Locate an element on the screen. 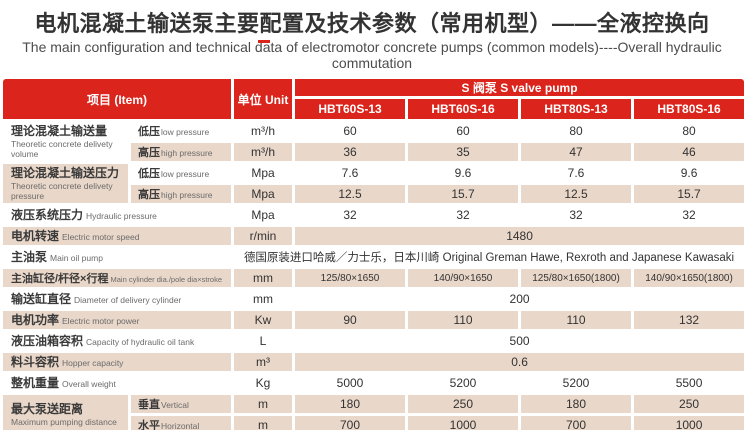 This screenshot has width=744, height=430. value-cell-span: 0.6 is located at coordinates (519, 362).